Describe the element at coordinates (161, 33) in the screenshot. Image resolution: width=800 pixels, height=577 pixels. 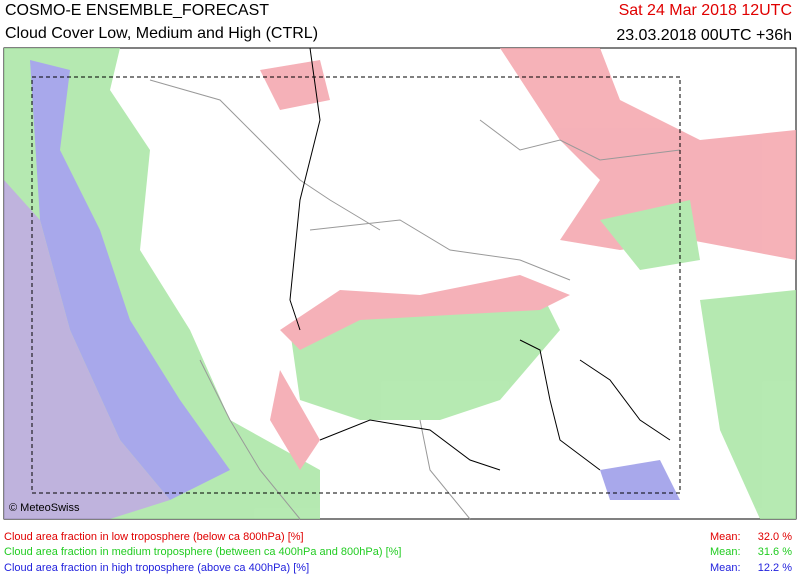
I see `subtitle: Cloud Cover Low, Medium and High (CTRL)` at that location.